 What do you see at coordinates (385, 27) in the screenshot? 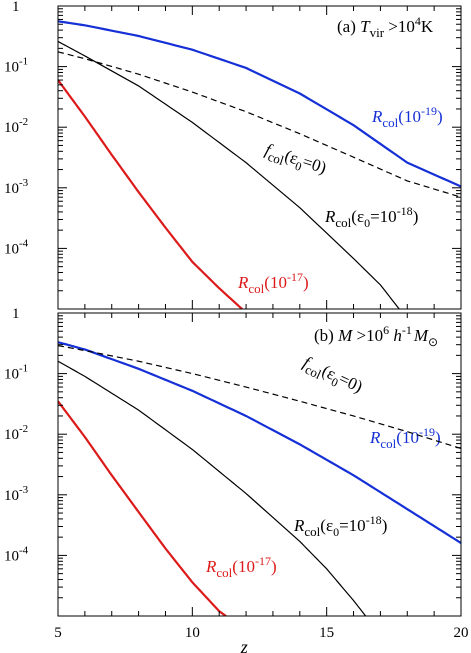
I see `panel-label: (a) Tvir >104K` at bounding box center [385, 27].